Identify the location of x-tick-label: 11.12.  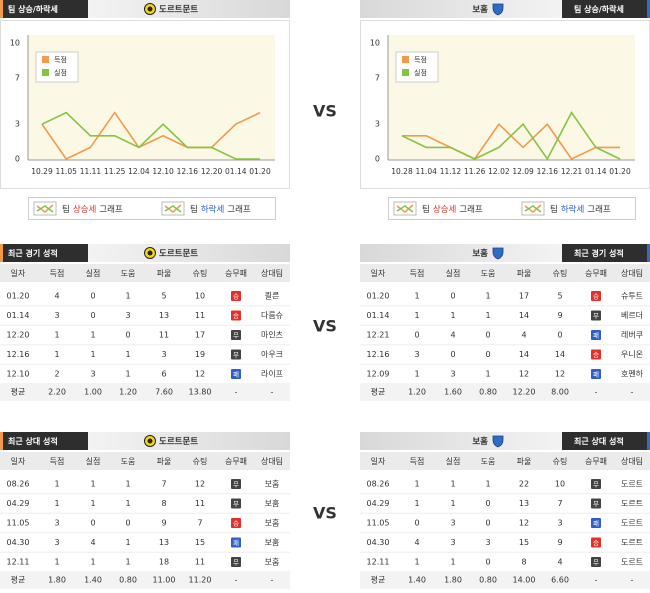
(451, 171).